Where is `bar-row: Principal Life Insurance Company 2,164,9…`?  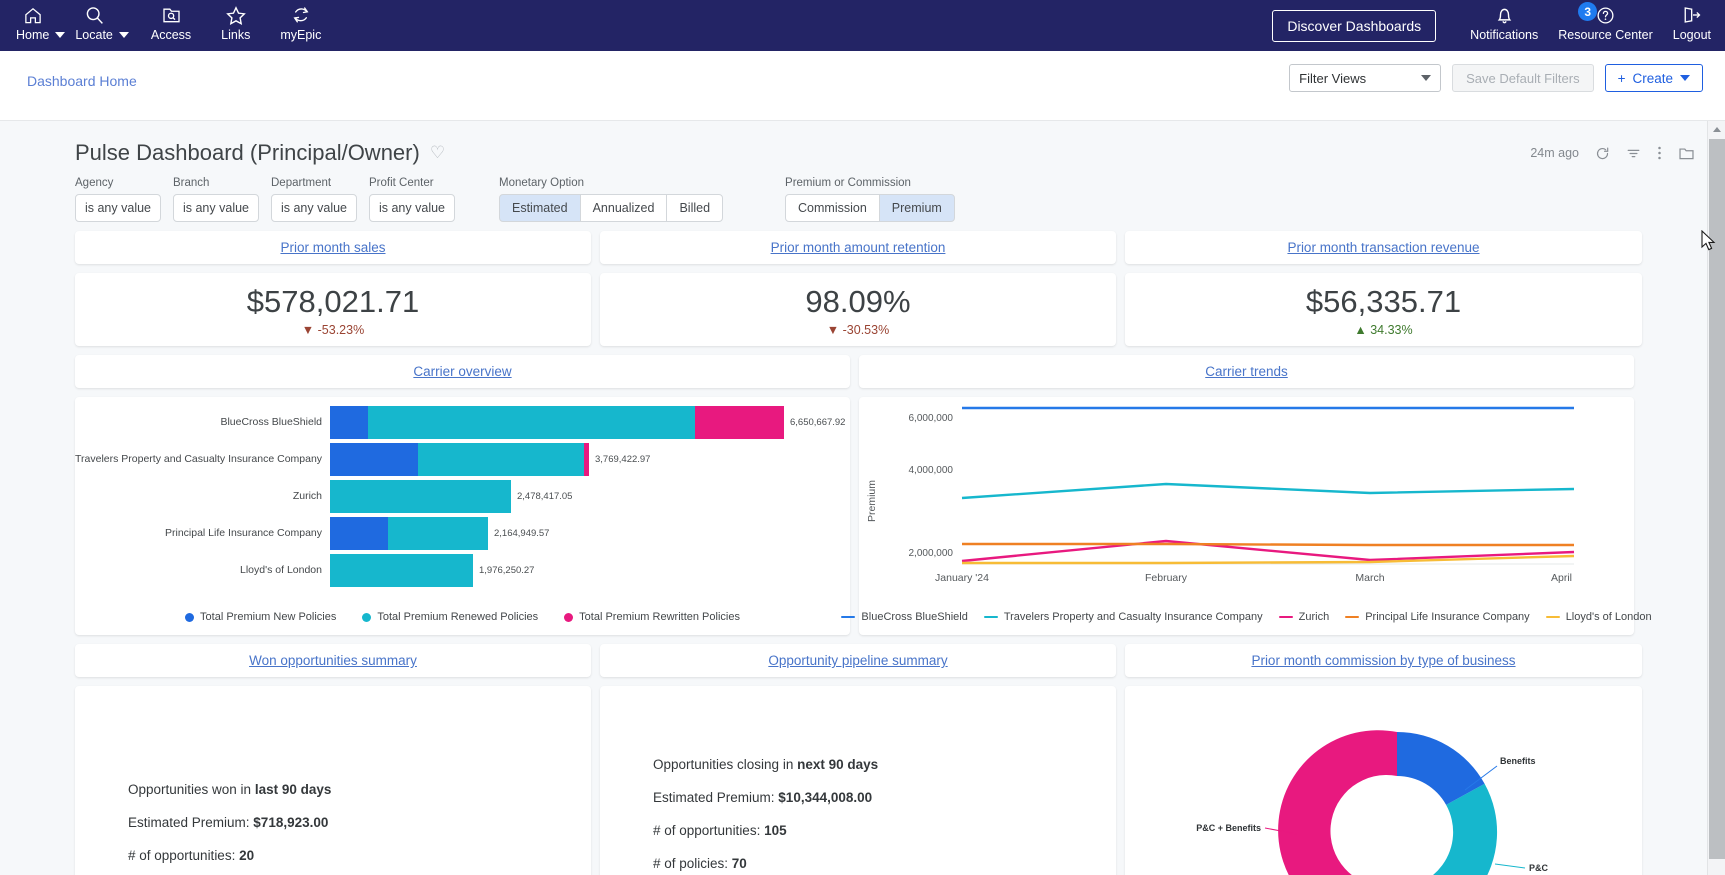 bar-row: Principal Life Insurance Company 2,164,9… is located at coordinates (462, 533).